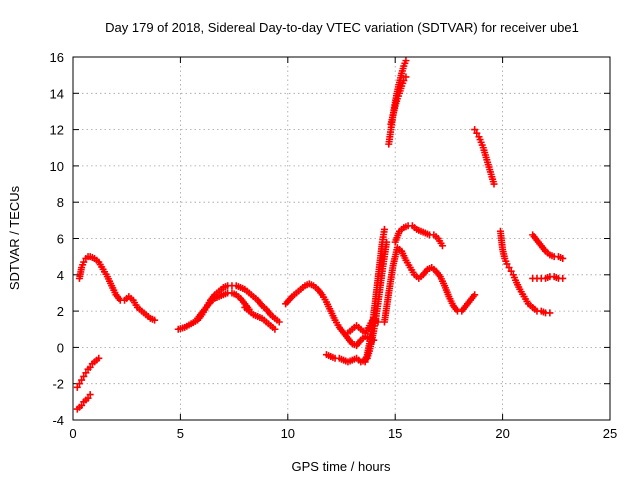 Image resolution: width=640 pixels, height=480 pixels. What do you see at coordinates (60, 239) in the screenshot?
I see `y-tick-label: 6` at bounding box center [60, 239].